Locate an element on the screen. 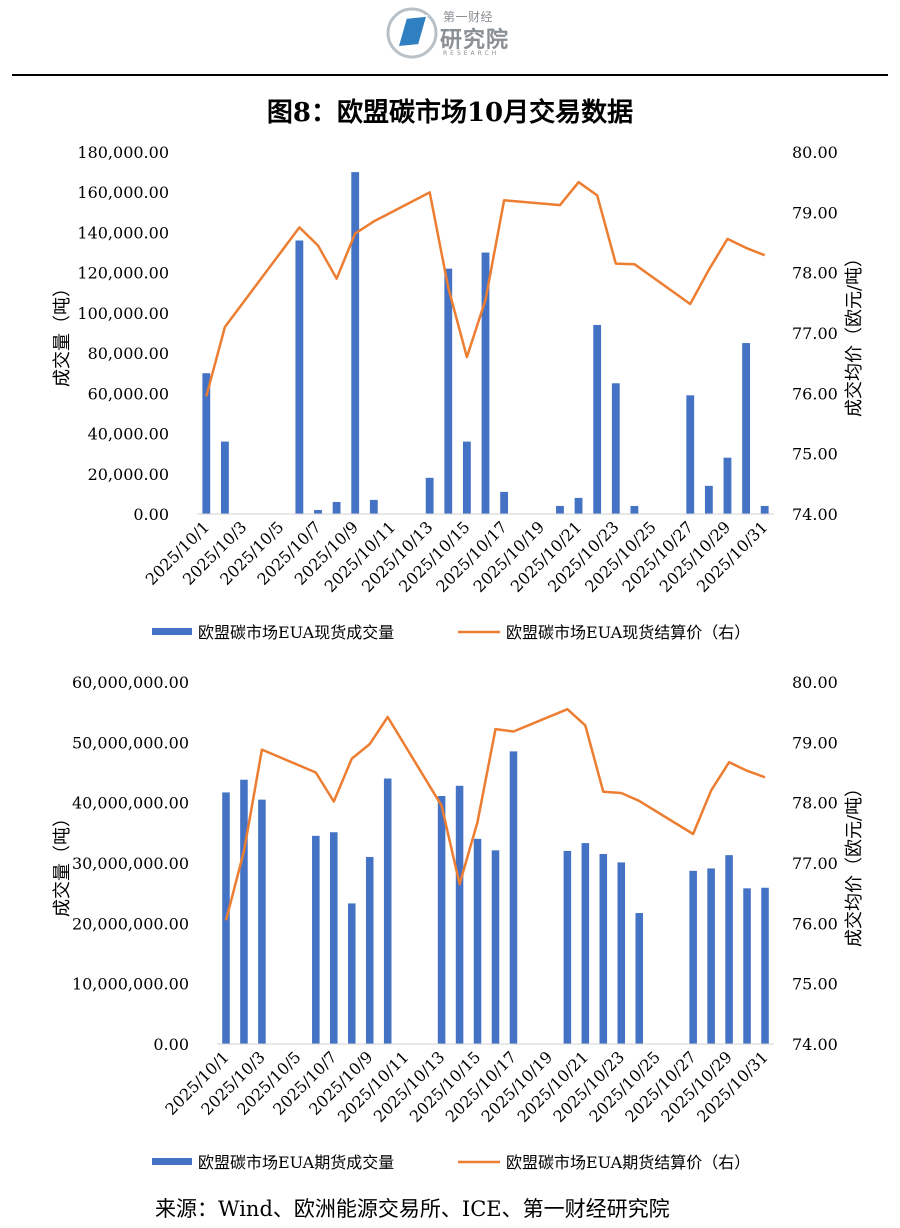 The height and width of the screenshot is (1228, 900). legend-label-line: 欧盟碳市场EUA现货结算价（右） is located at coordinates (628, 632).